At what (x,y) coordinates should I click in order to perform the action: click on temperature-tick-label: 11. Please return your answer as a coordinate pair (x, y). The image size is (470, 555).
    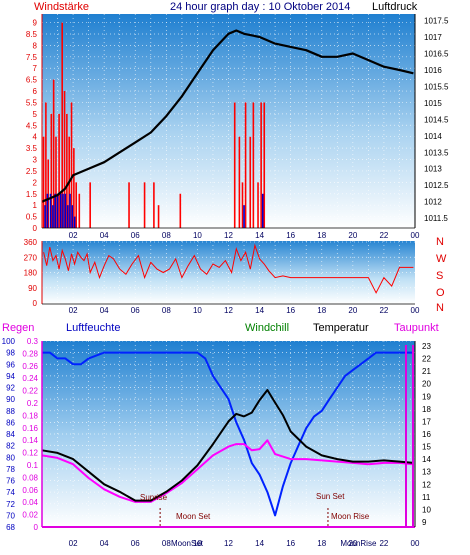
    Looking at the image, I should click on (426, 497).